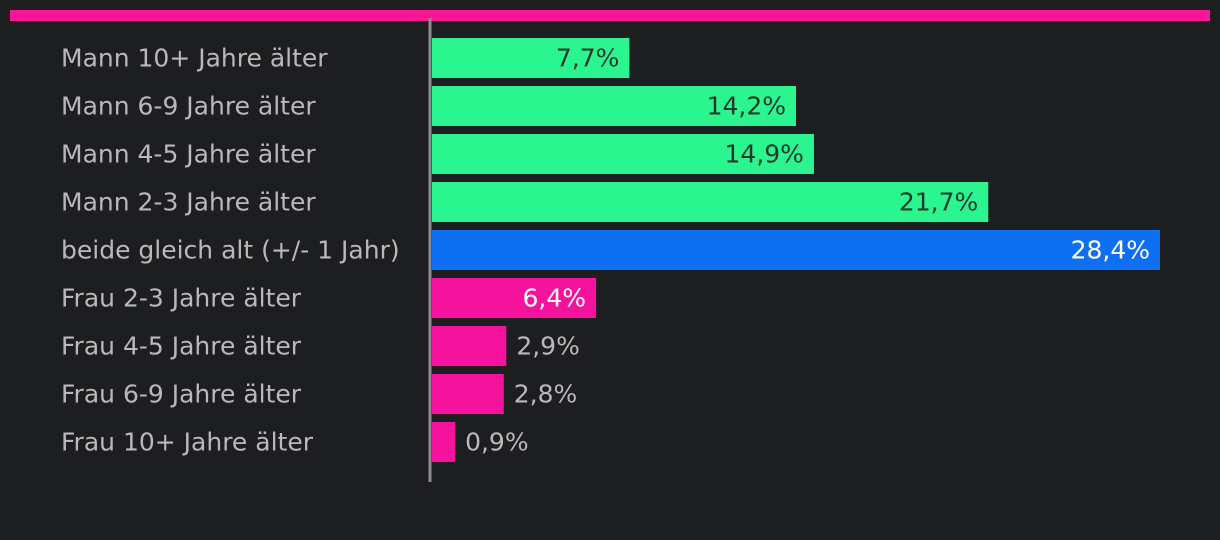 This screenshot has height=540, width=1220. Describe the element at coordinates (181, 394) in the screenshot. I see `category-label: Frau 6-9 Jahre älter` at that location.